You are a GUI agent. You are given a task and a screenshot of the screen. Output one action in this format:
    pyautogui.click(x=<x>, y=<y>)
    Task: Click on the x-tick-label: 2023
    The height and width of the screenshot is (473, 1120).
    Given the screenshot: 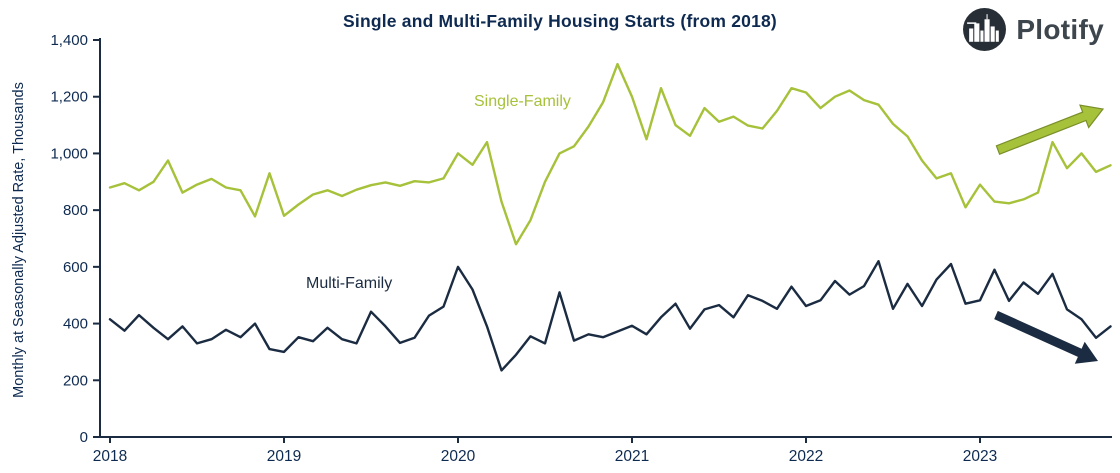 What is the action you would take?
    pyautogui.click(x=980, y=456)
    